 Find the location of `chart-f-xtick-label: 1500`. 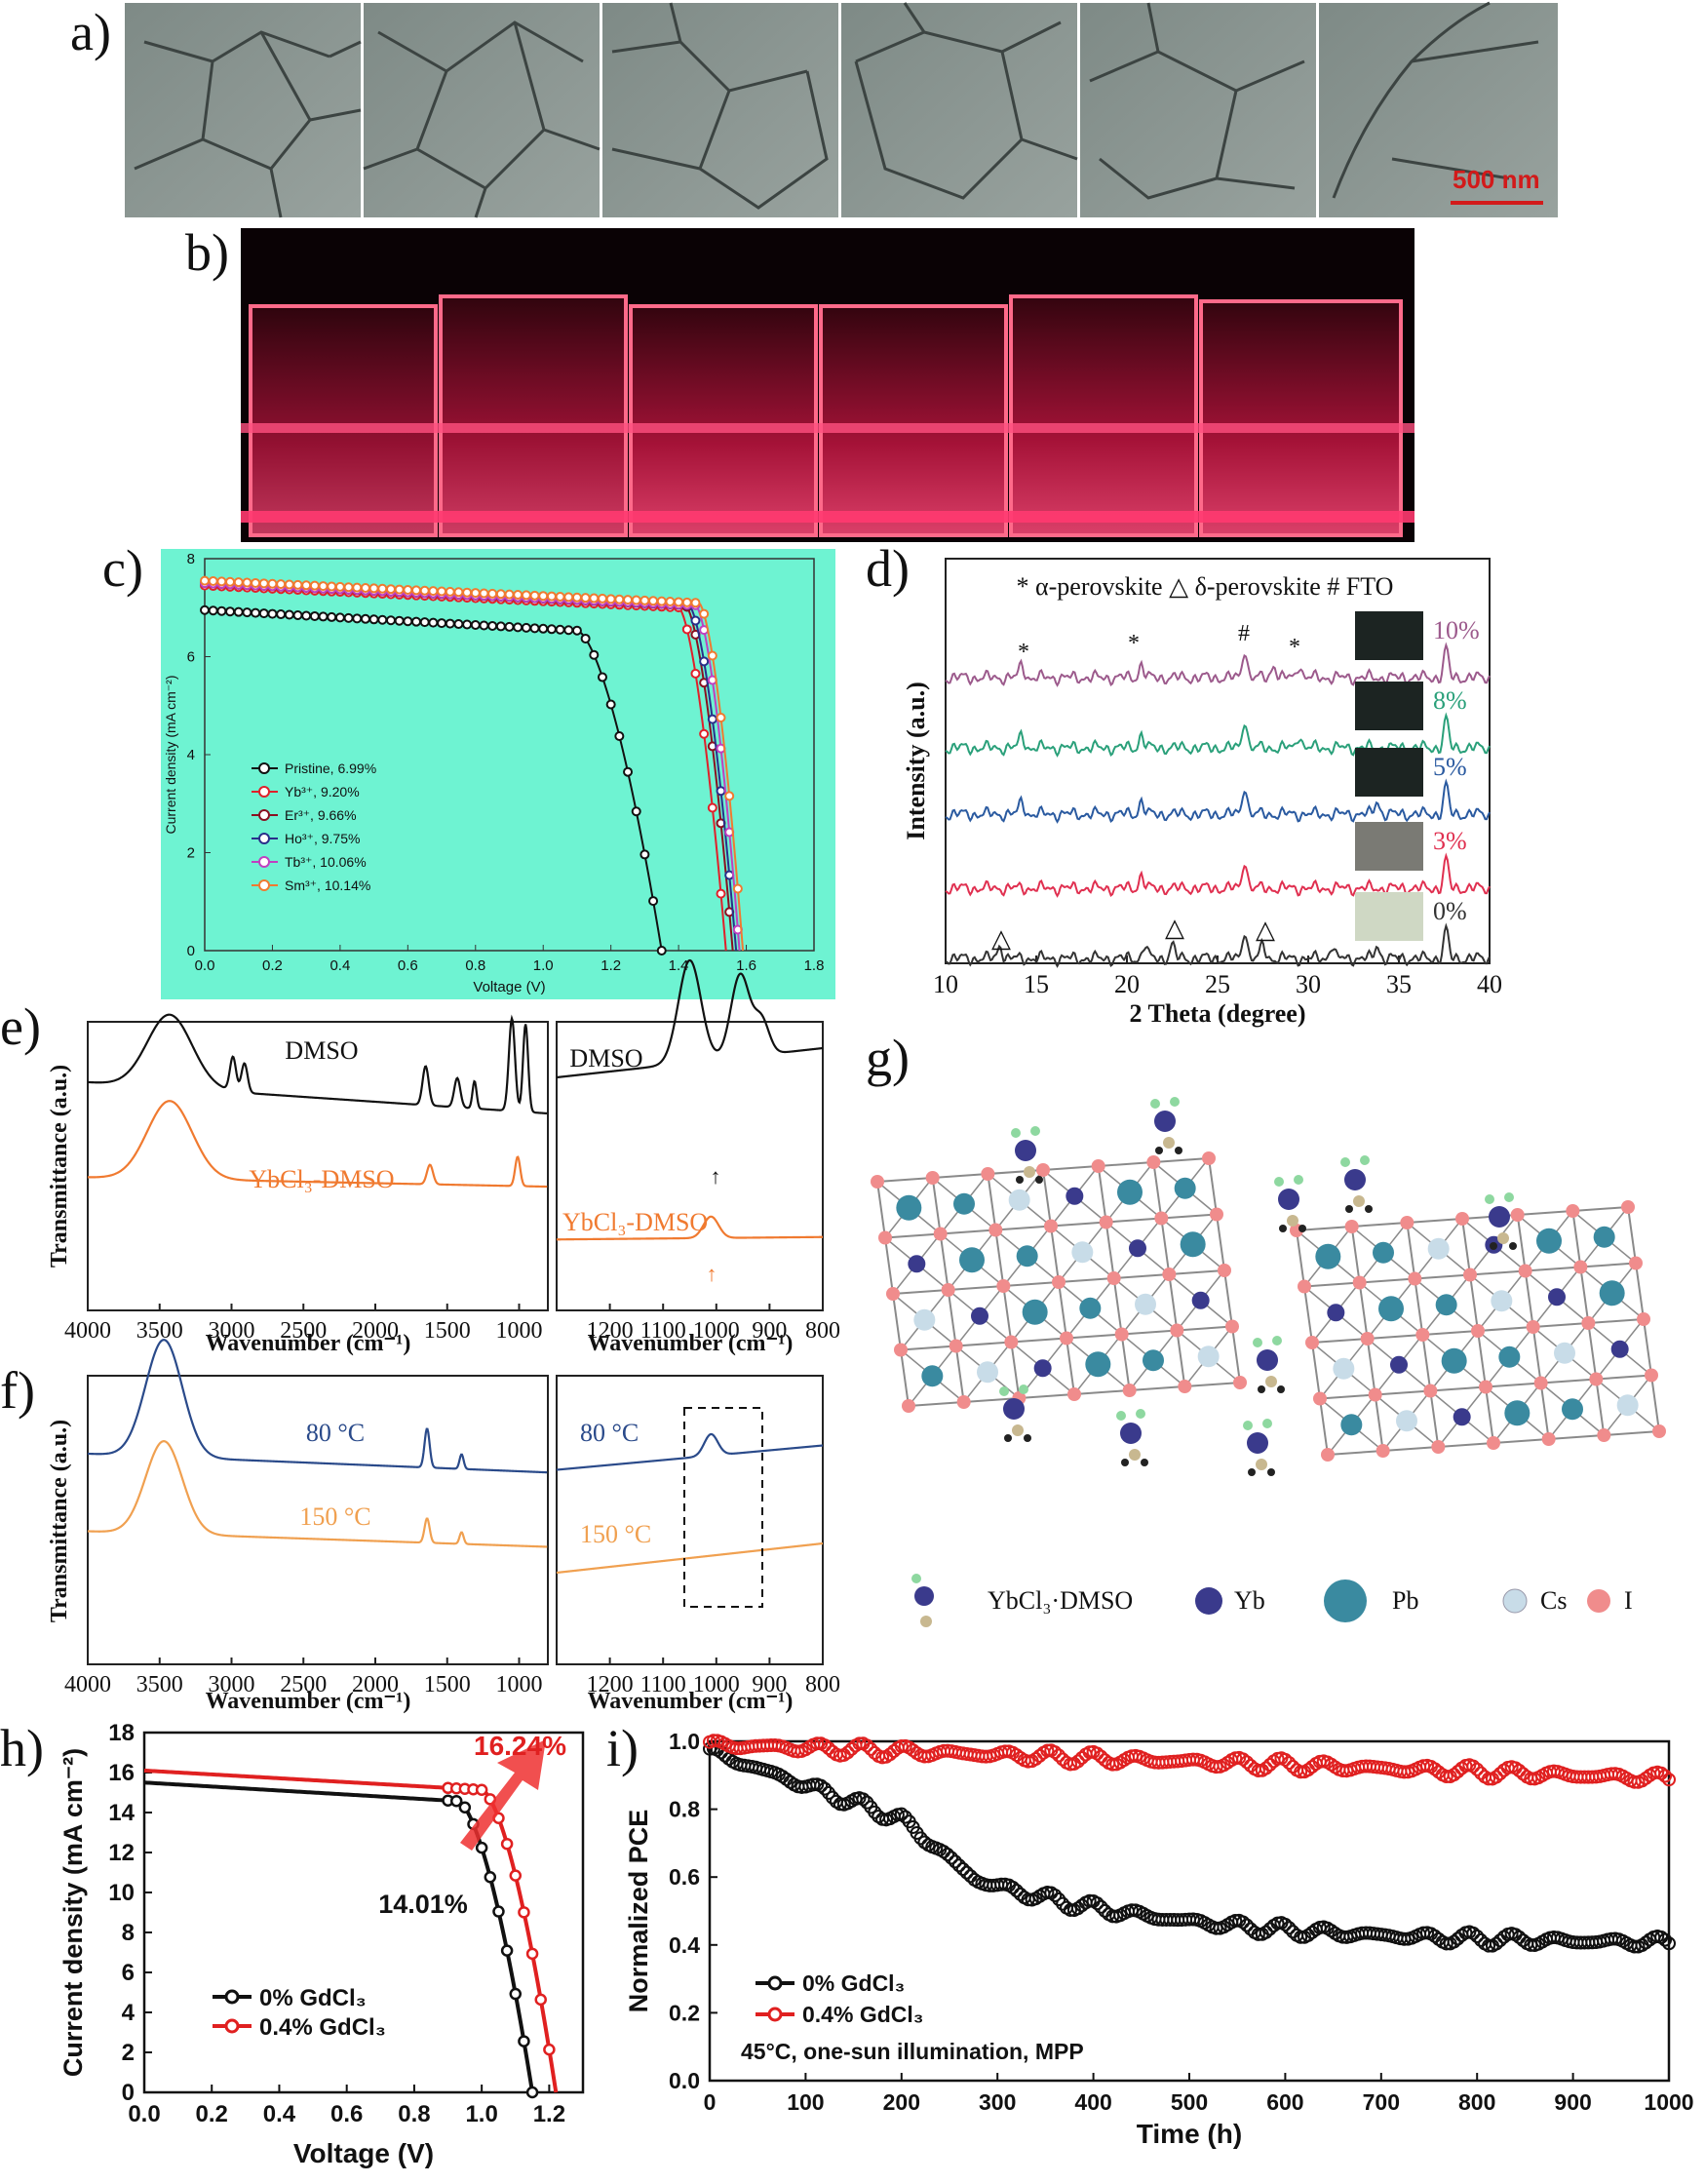

chart-f-xtick-label: 1500 is located at coordinates (447, 1684).